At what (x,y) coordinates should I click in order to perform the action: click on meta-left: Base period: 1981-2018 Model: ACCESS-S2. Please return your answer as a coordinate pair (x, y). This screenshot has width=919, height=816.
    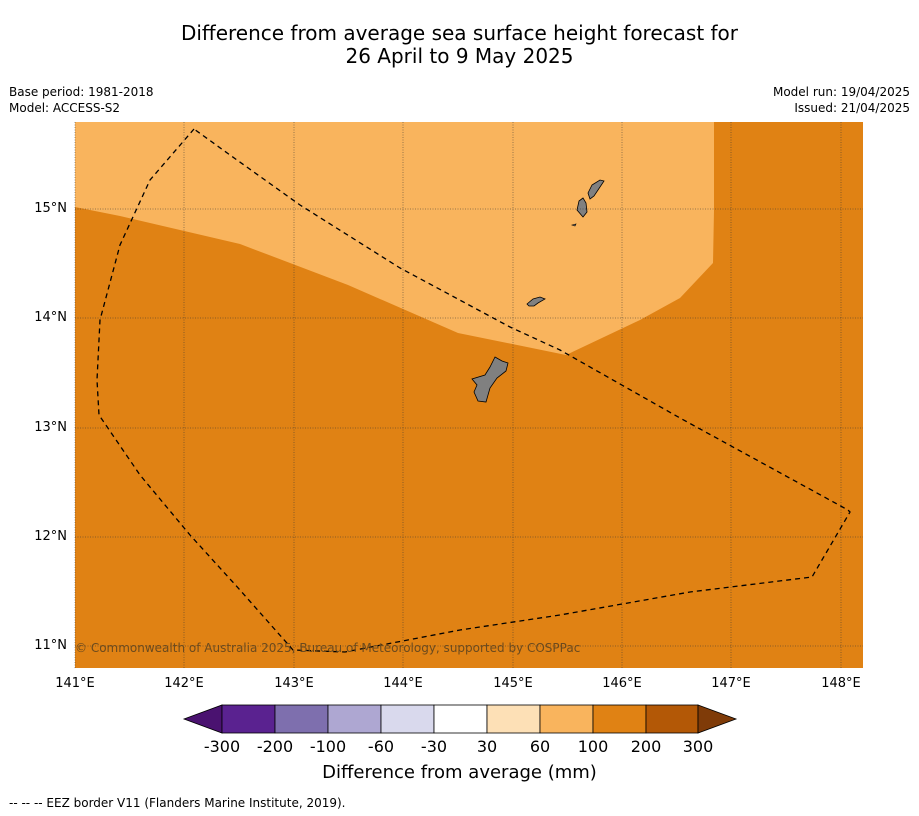
    Looking at the image, I should click on (81, 100).